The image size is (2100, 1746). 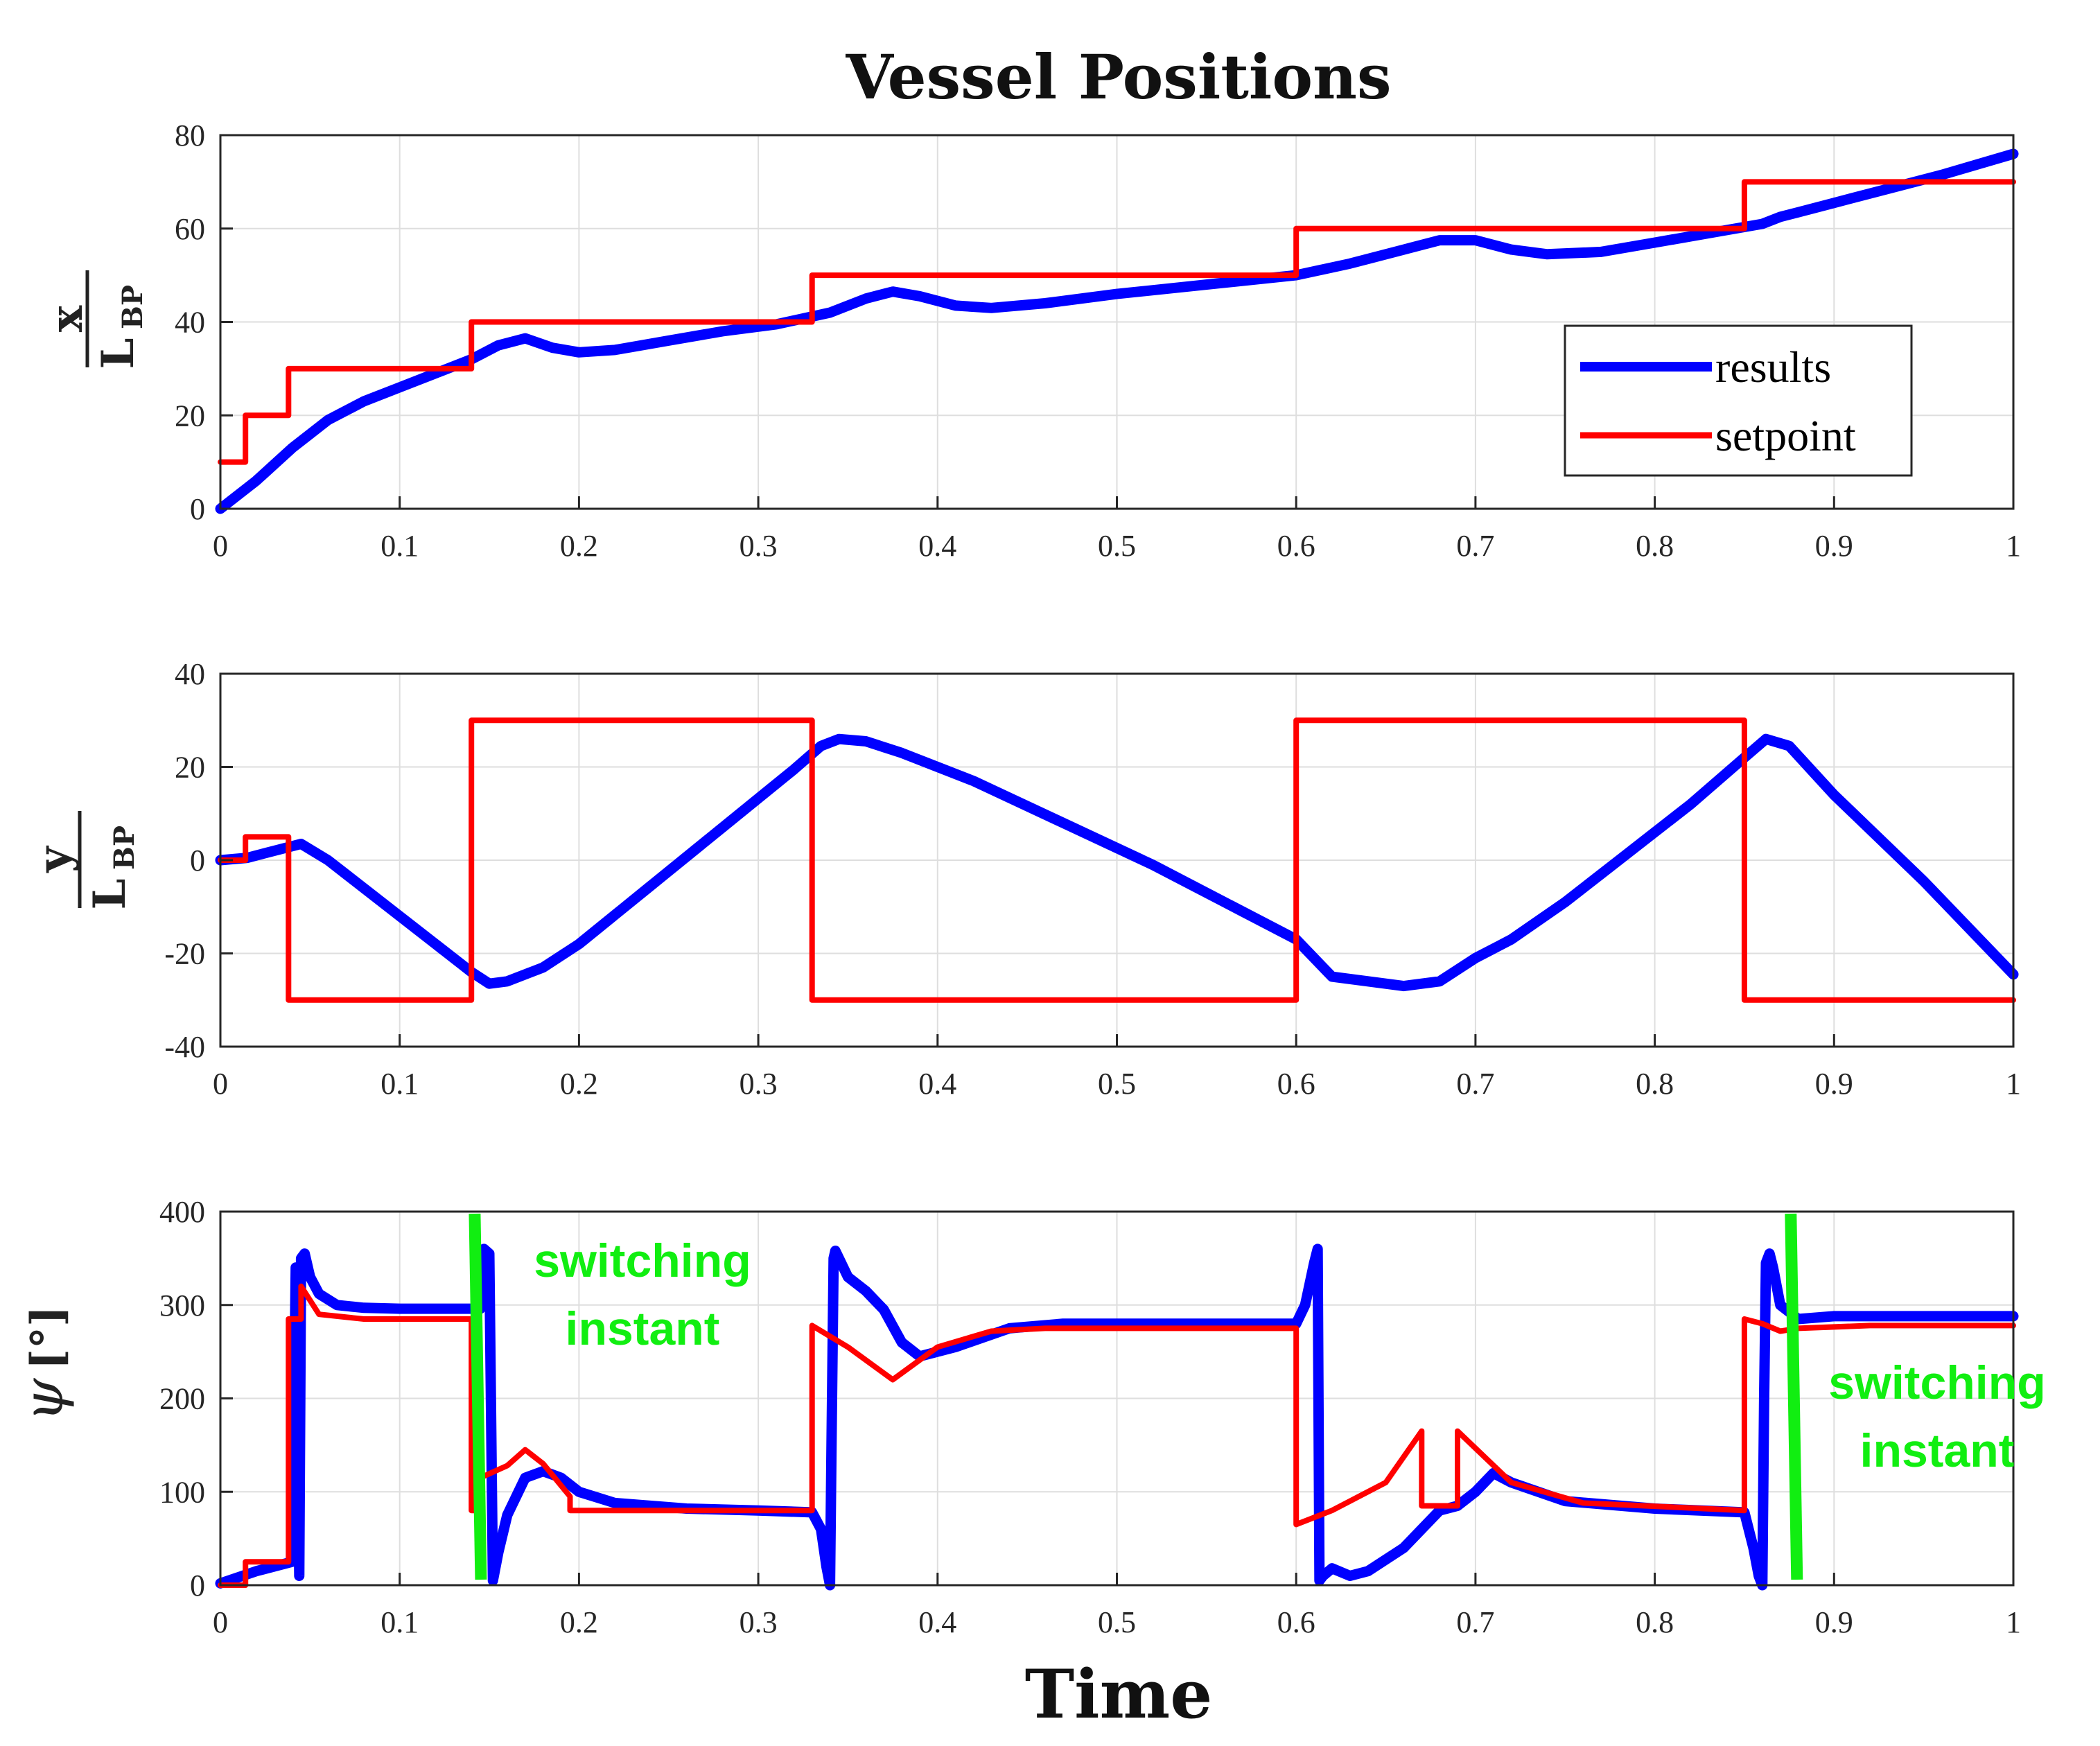 I want to click on y-tick-label: 300, so click(x=182, y=1305).